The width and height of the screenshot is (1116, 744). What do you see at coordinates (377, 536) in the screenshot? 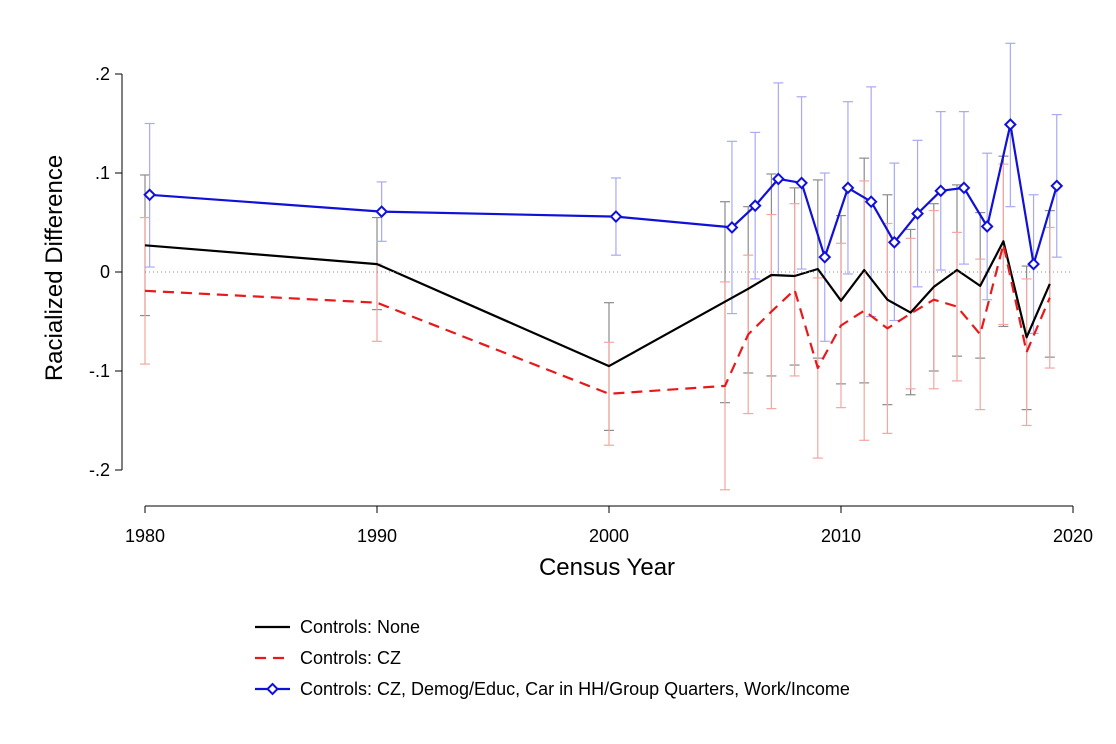
I see `x-tick-label: 1990` at bounding box center [377, 536].